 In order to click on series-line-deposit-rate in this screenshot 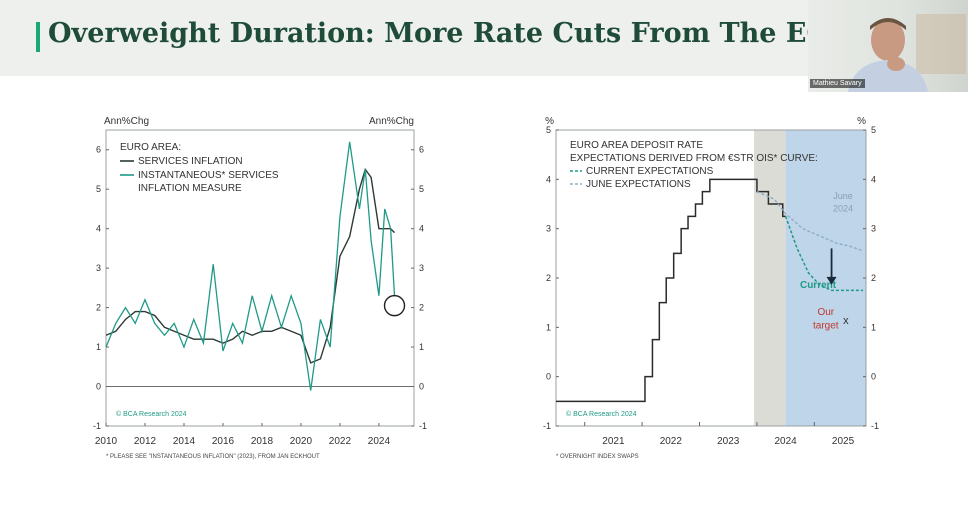, I will do `click(671, 290)`.